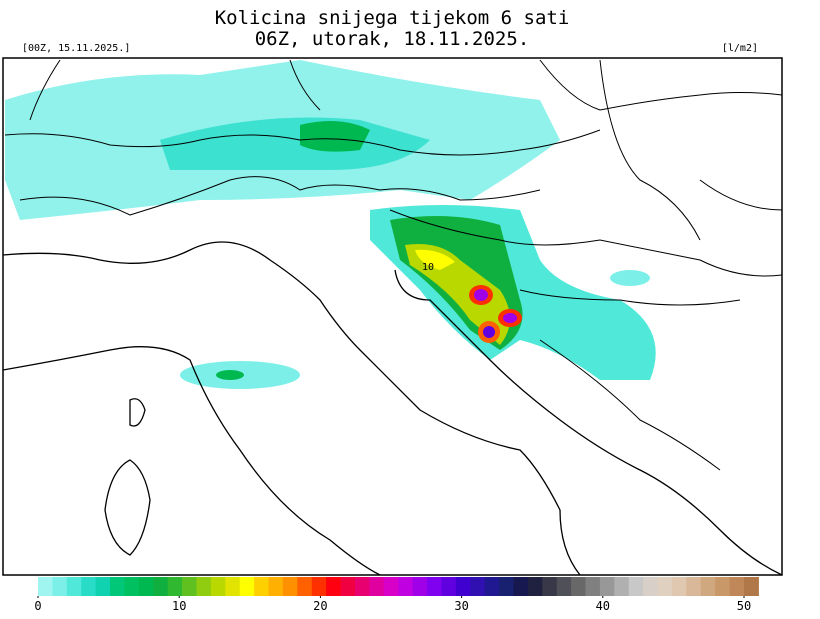 The width and height of the screenshot is (820, 619). What do you see at coordinates (392, 39) in the screenshot?
I see `title-line2: 06Z, utorak, 18.11.2025.` at bounding box center [392, 39].